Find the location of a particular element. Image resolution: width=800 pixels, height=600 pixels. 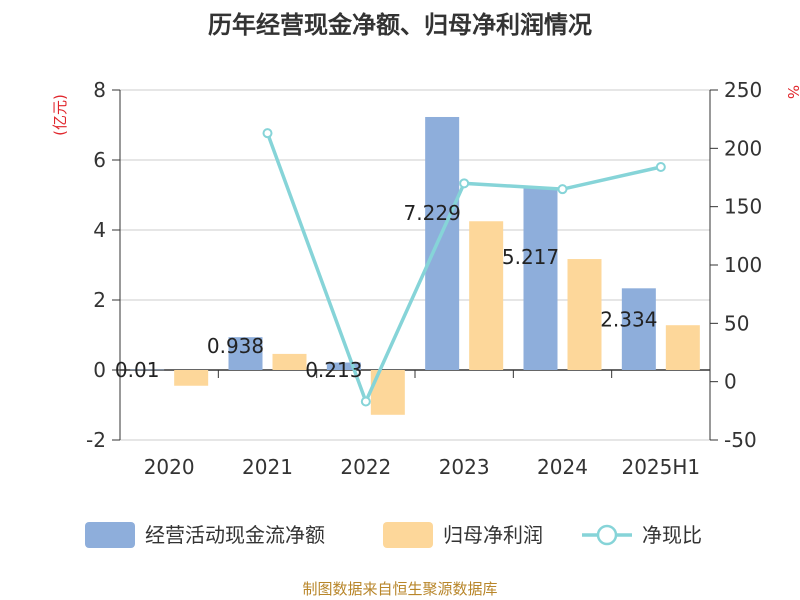

bar-data-label: 0.213 is located at coordinates (333, 370).